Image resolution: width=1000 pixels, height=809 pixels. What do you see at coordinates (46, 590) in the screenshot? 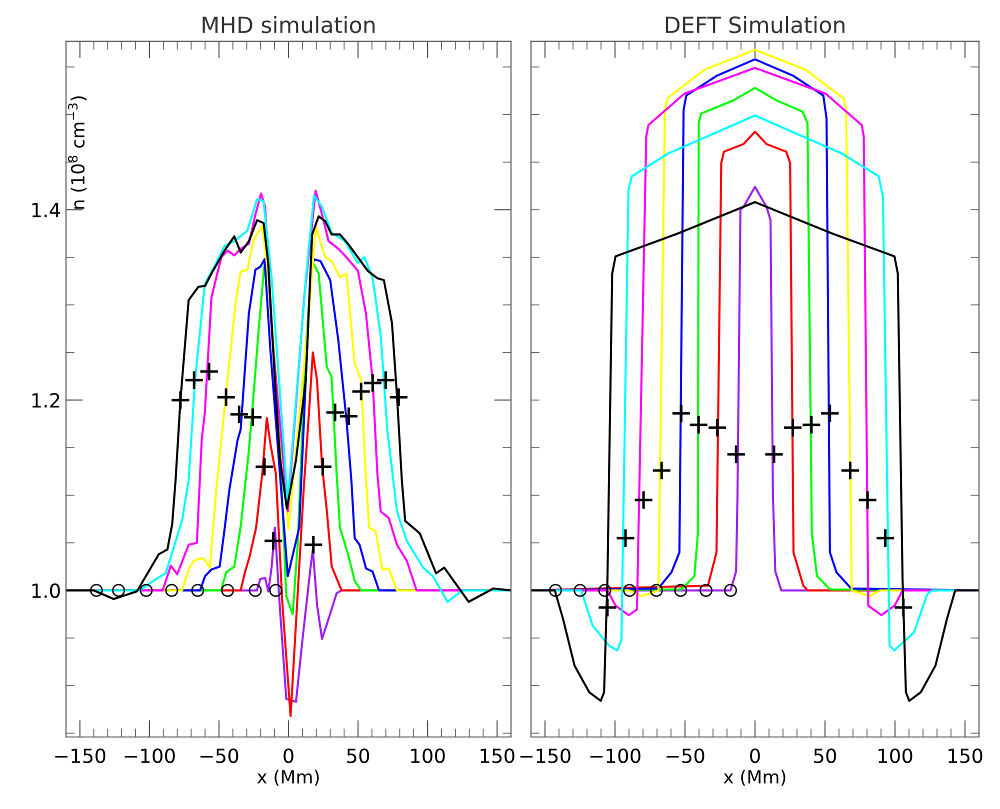
I see `y-tick-label: 1.0` at bounding box center [46, 590].